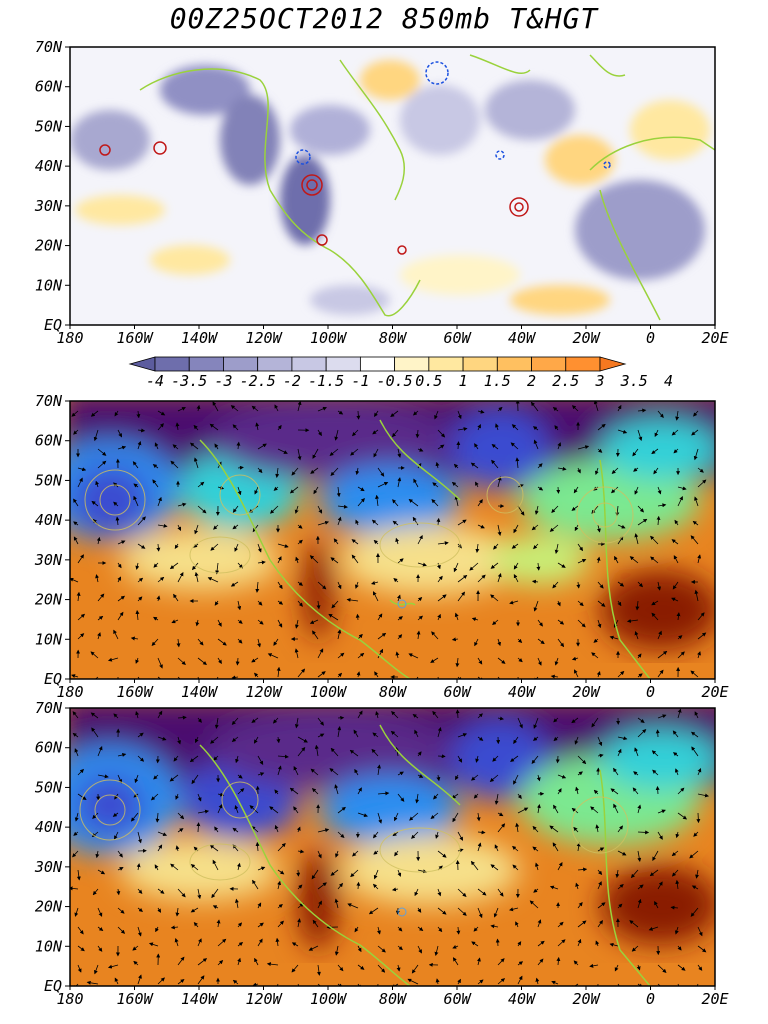 This screenshot has width=768, height=1024. Describe the element at coordinates (189, 381) in the screenshot. I see `colorbar-label: -3.5` at that location.